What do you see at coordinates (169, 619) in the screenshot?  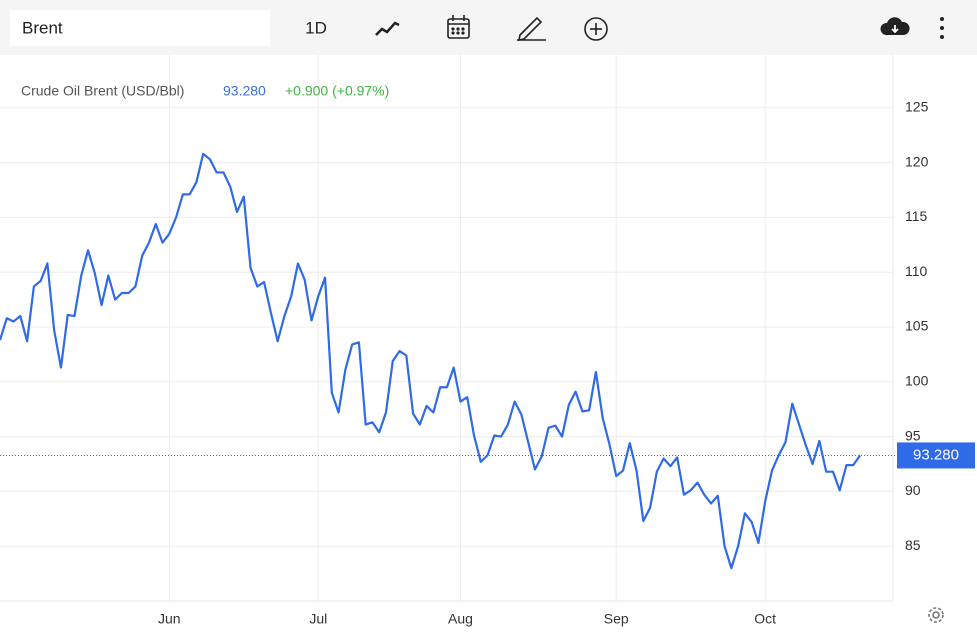 I see `x-tick-label: Jun` at bounding box center [169, 619].